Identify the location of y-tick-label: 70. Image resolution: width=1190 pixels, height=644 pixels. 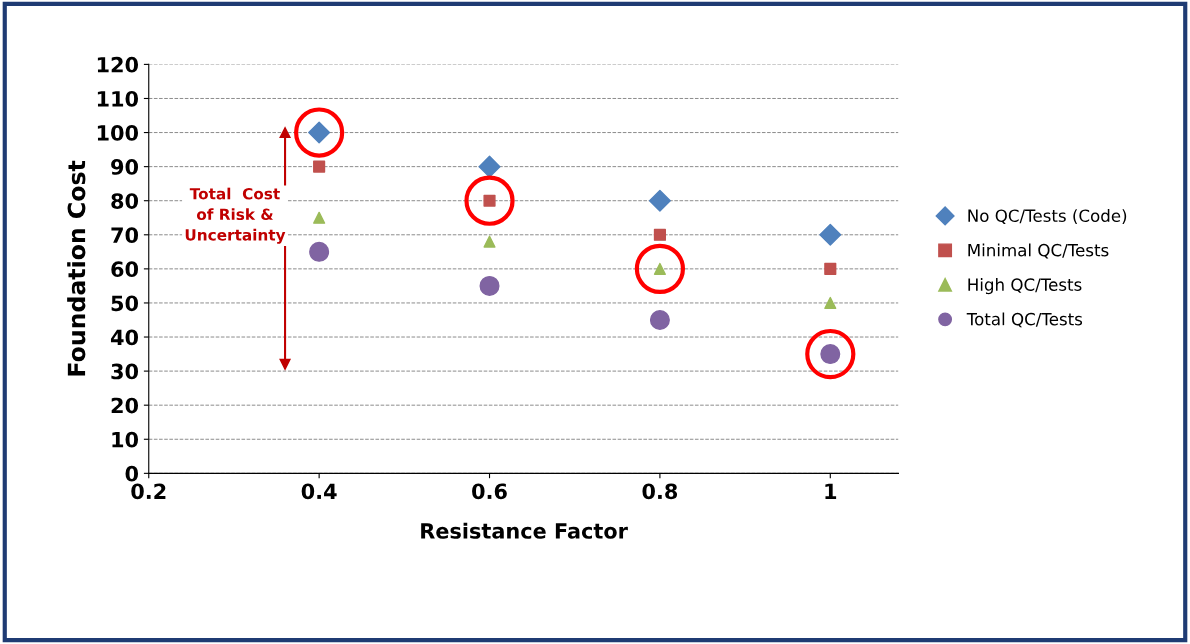
(125, 235).